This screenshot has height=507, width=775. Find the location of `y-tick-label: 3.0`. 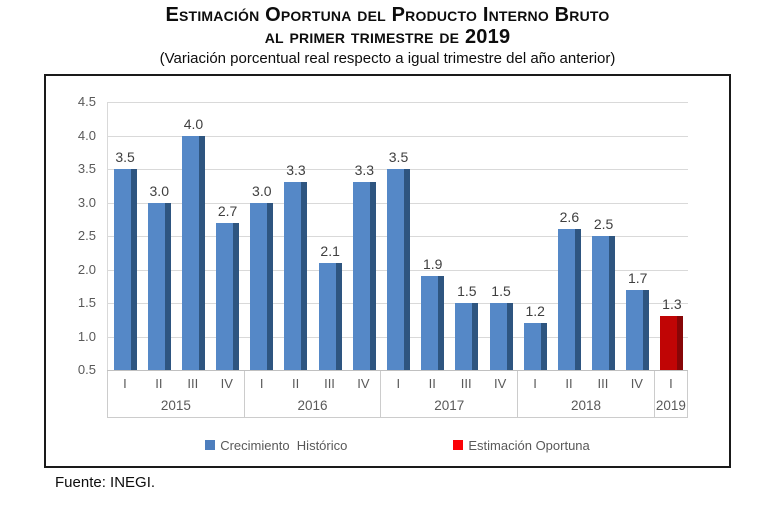

y-tick-label: 3.0 is located at coordinates (86, 202).